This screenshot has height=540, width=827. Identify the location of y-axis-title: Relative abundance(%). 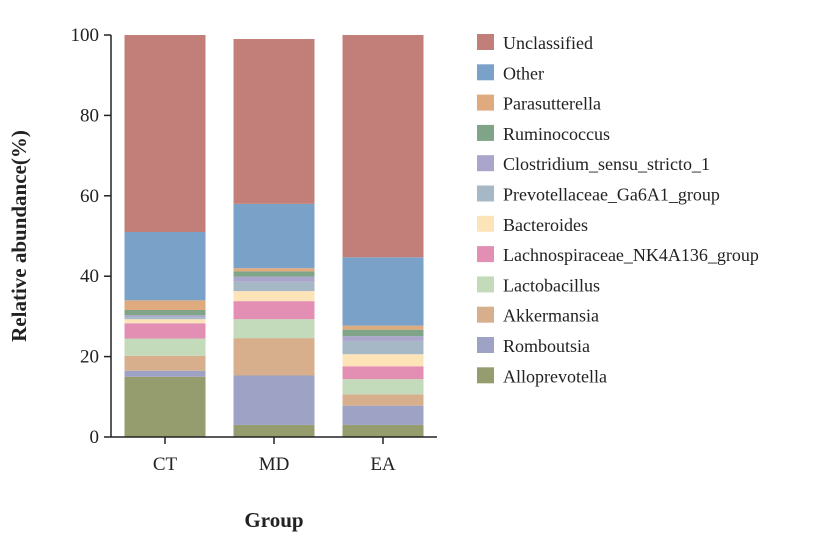
(19, 236).